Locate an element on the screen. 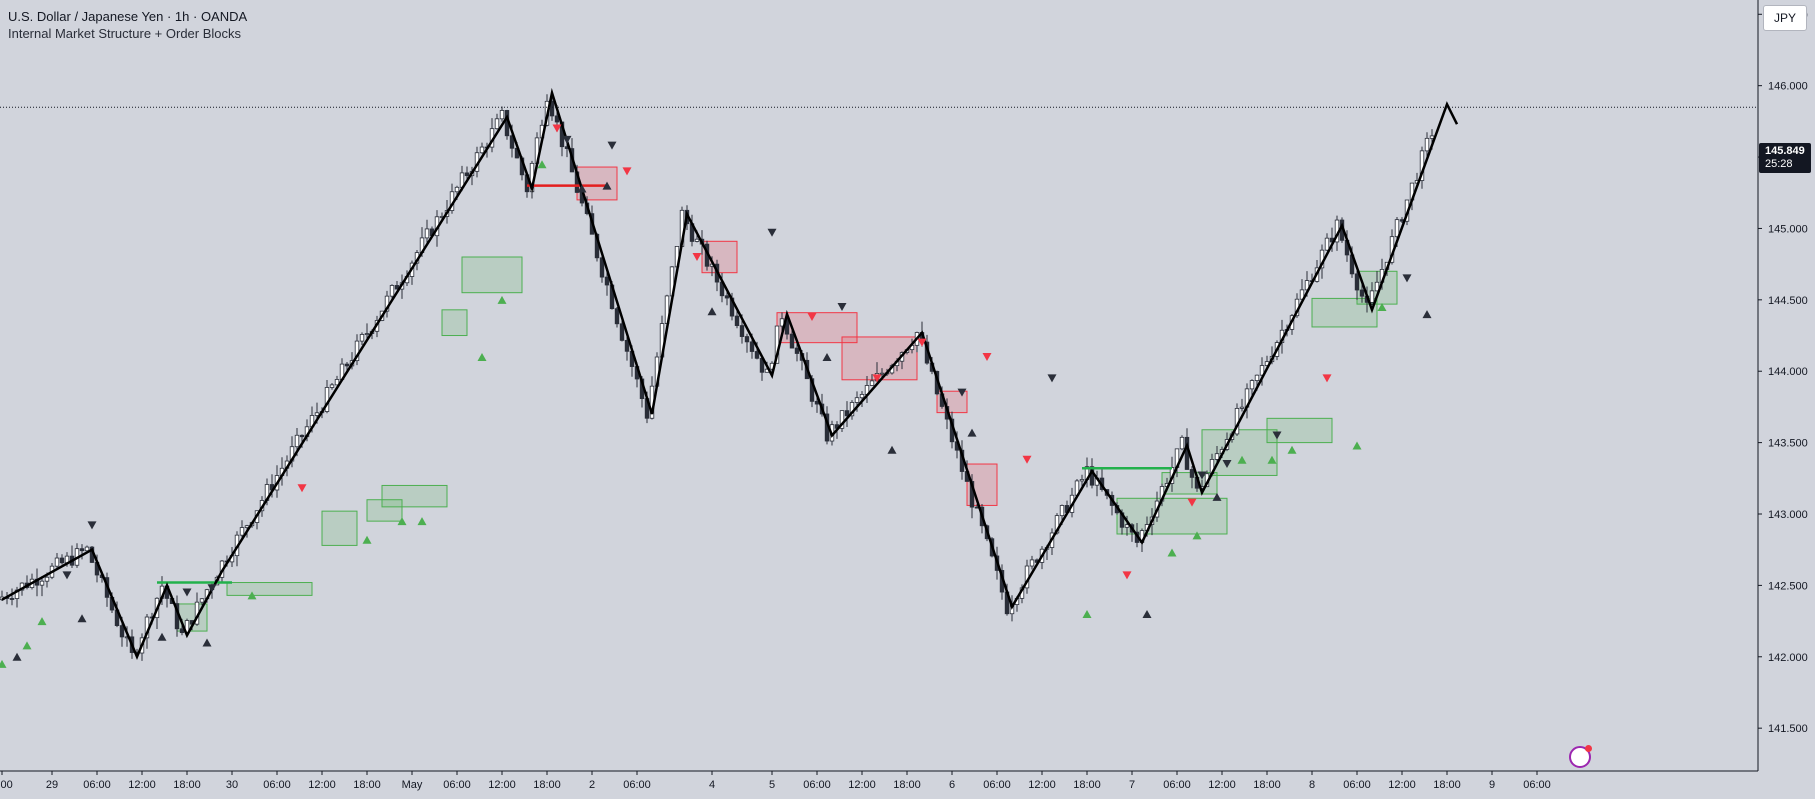  time-tick-label: 7 is located at coordinates (1132, 785).